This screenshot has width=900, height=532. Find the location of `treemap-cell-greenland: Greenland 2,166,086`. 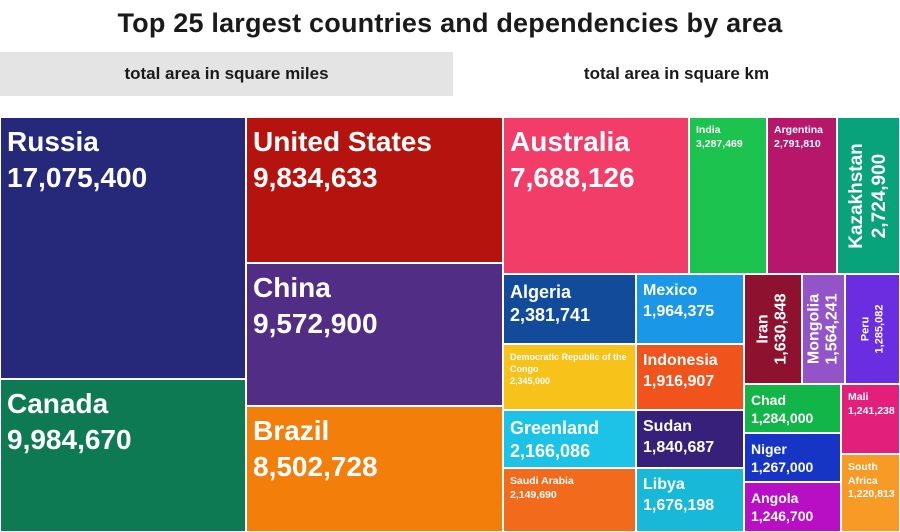

treemap-cell-greenland: Greenland 2,166,086 is located at coordinates (569, 439).